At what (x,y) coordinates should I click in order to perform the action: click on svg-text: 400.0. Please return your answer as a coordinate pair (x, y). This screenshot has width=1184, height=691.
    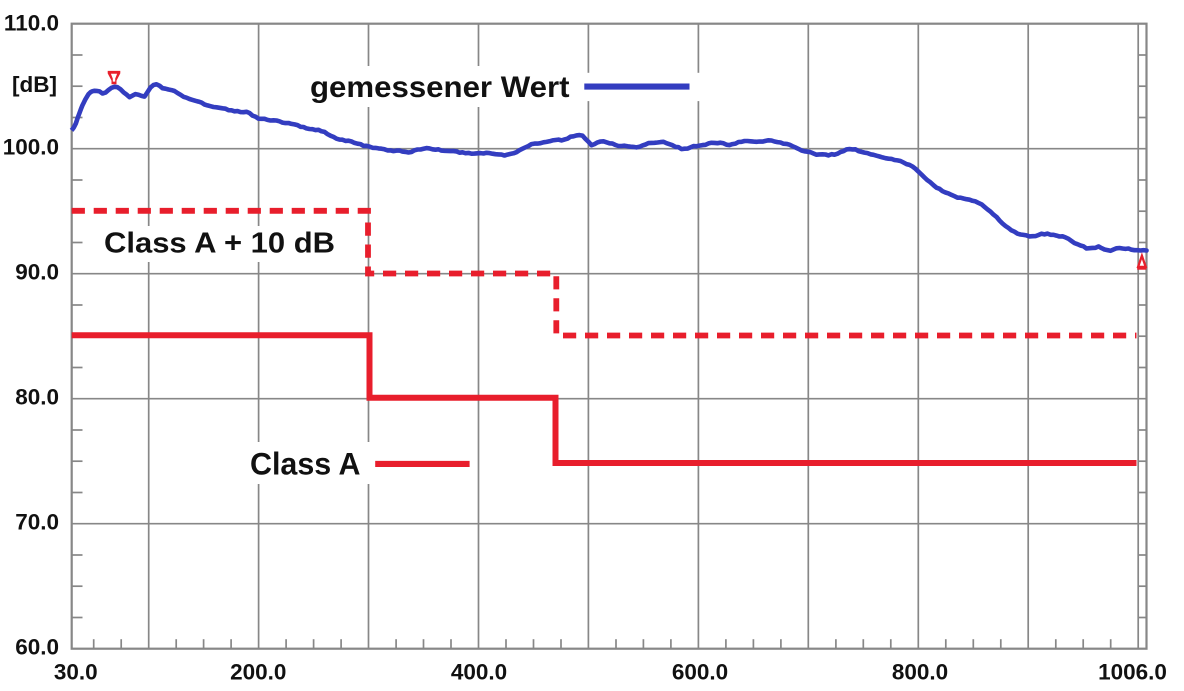
    Looking at the image, I should click on (479, 672).